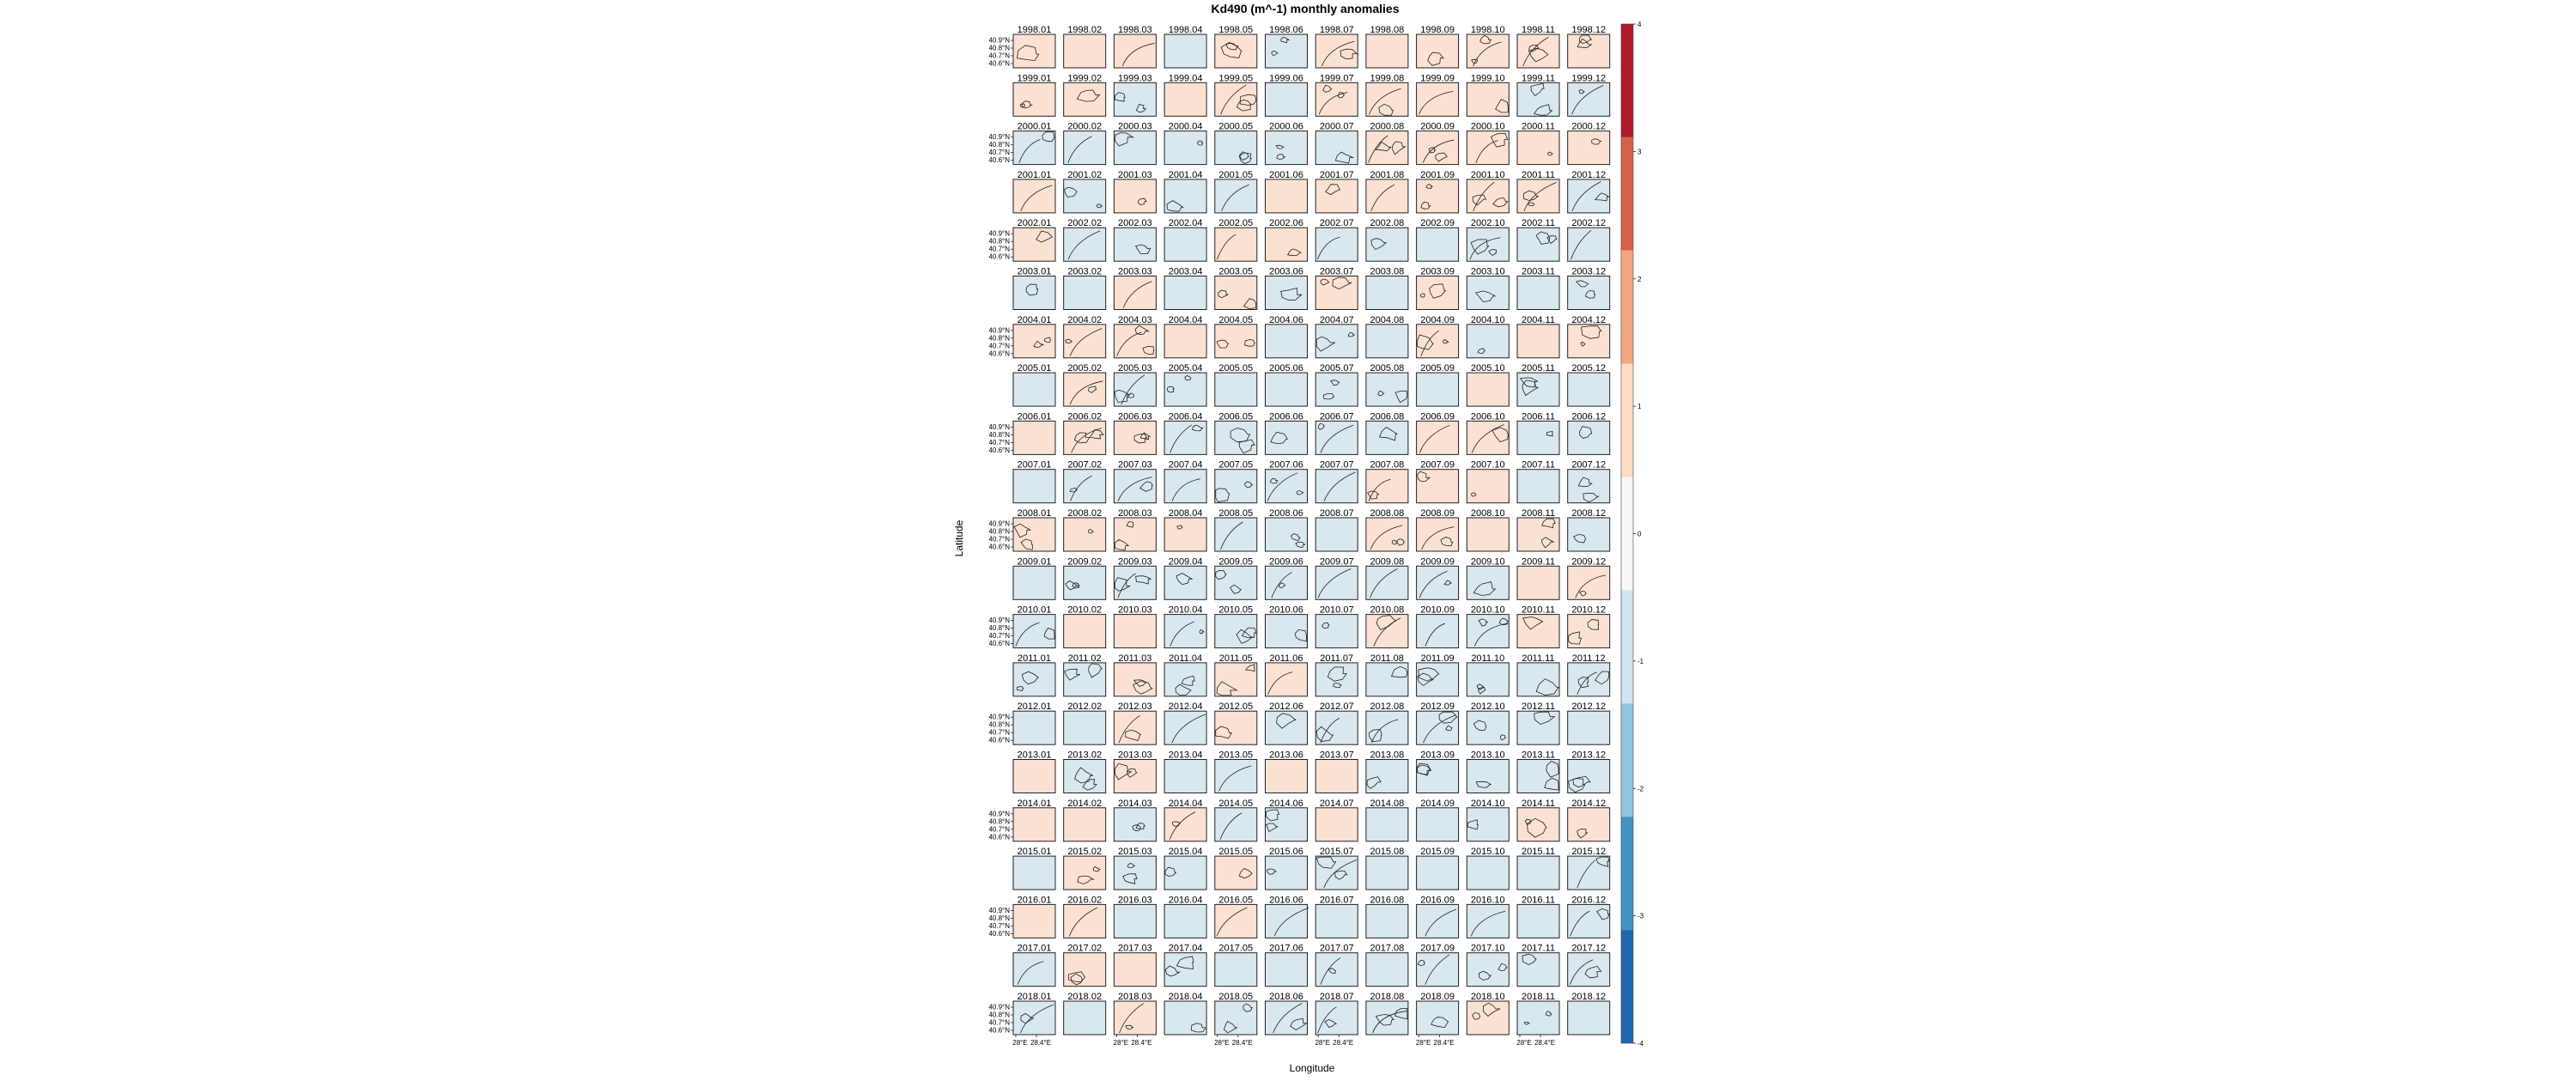  I want to click on colorbar-tick-label: 1, so click(1639, 406).